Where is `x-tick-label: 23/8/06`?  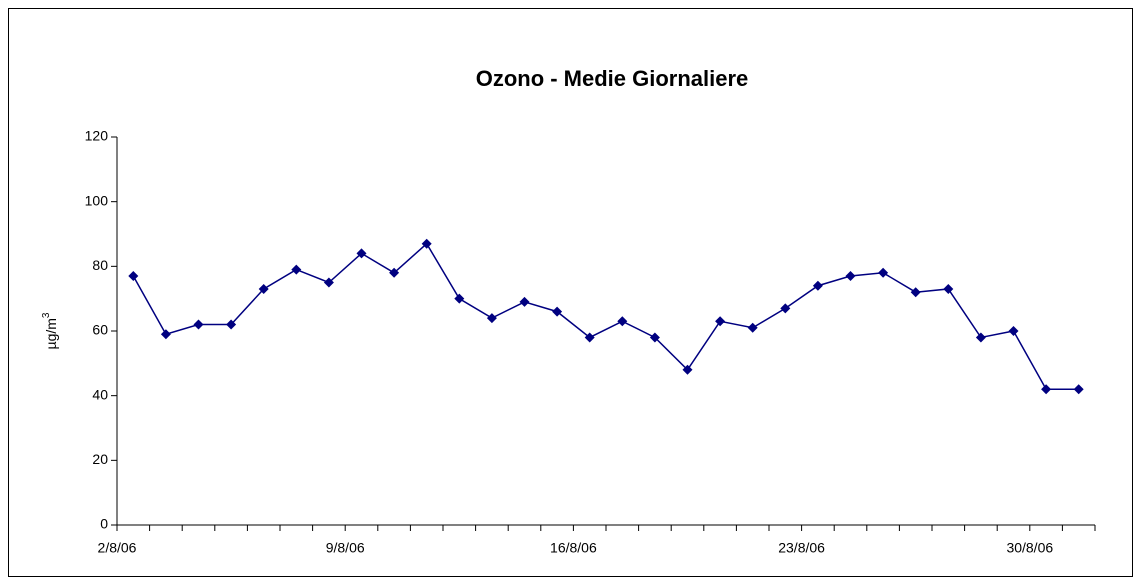 x-tick-label: 23/8/06 is located at coordinates (801, 548).